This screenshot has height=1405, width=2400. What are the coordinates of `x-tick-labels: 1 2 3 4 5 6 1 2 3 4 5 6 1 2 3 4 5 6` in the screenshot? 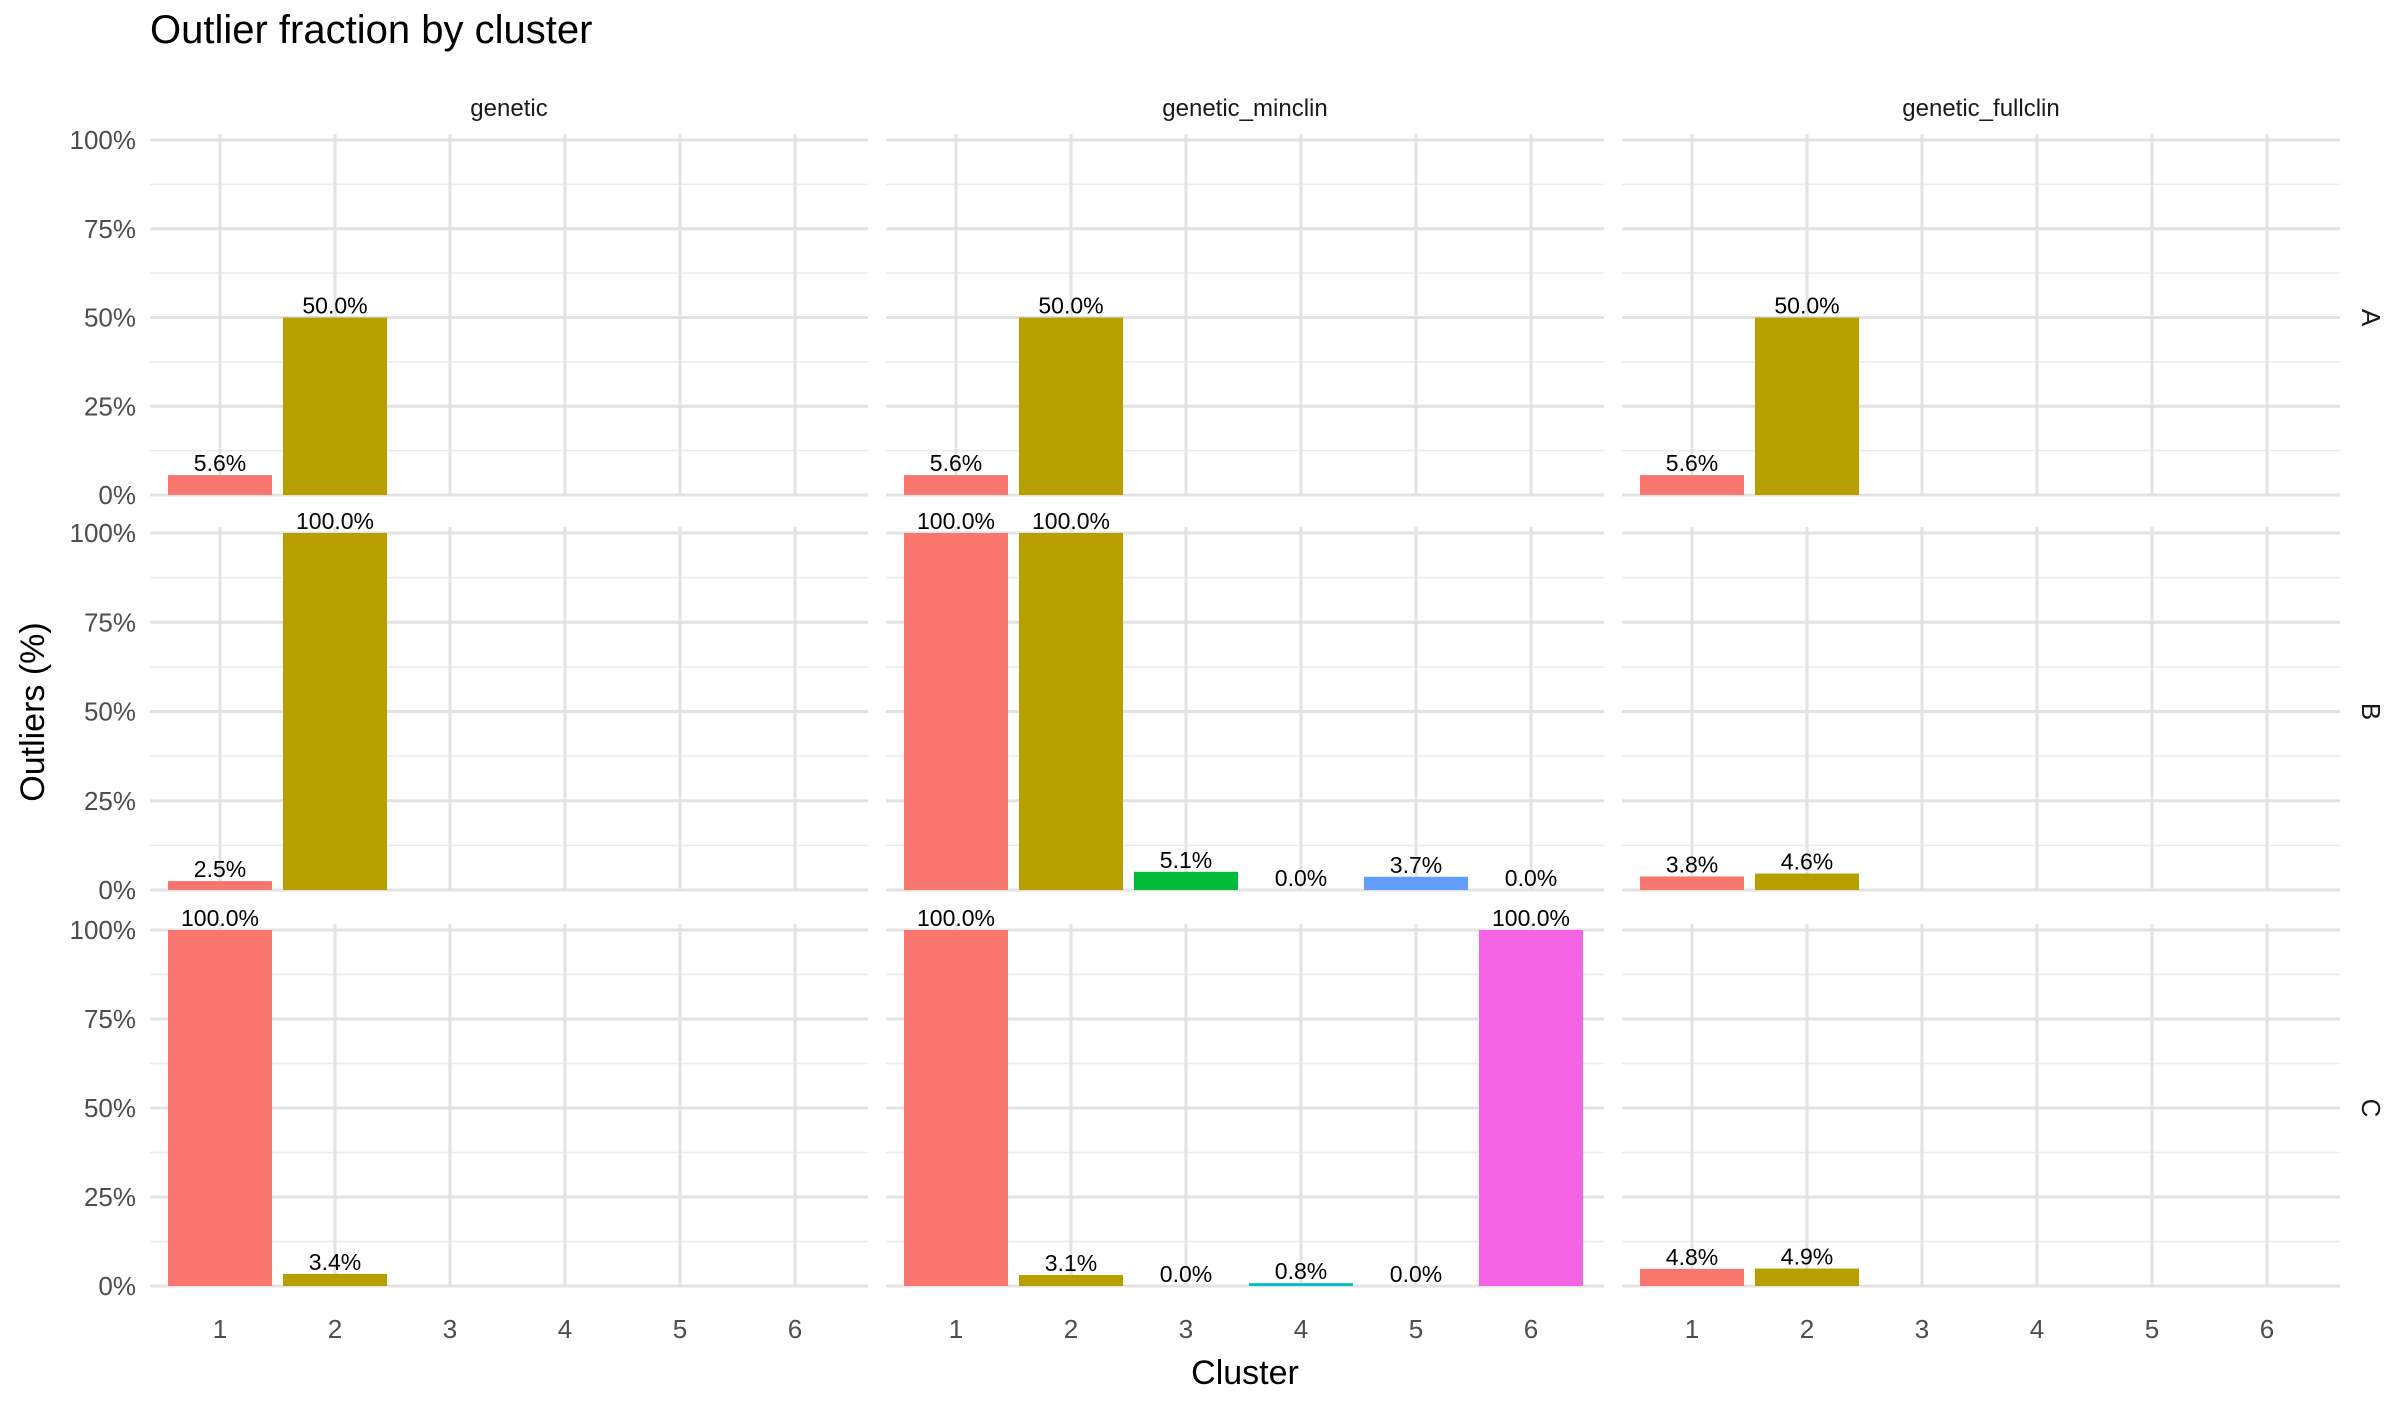 It's located at (1243, 1329).